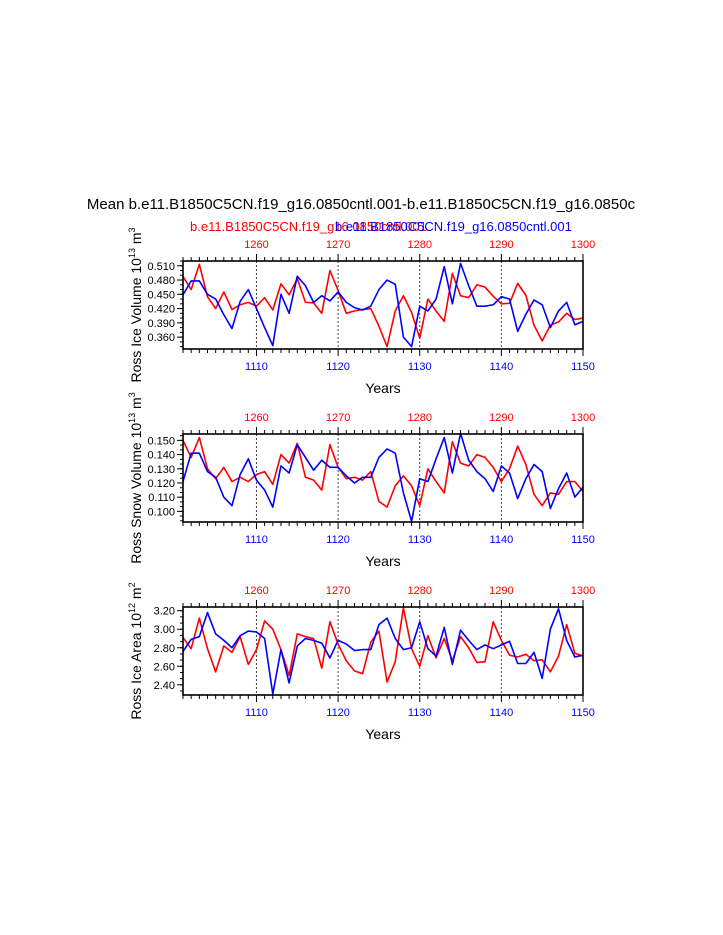  Describe the element at coordinates (161, 281) in the screenshot. I see `y-tick-label: 0.480` at that location.